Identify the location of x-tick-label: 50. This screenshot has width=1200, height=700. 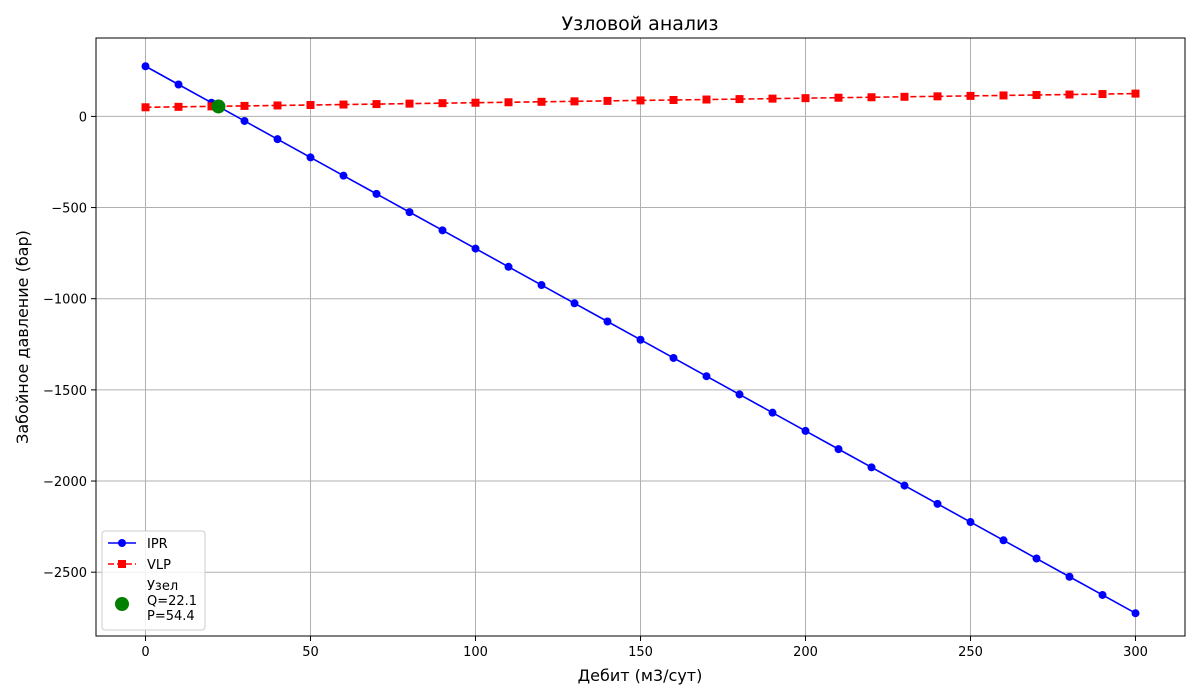
(310, 652).